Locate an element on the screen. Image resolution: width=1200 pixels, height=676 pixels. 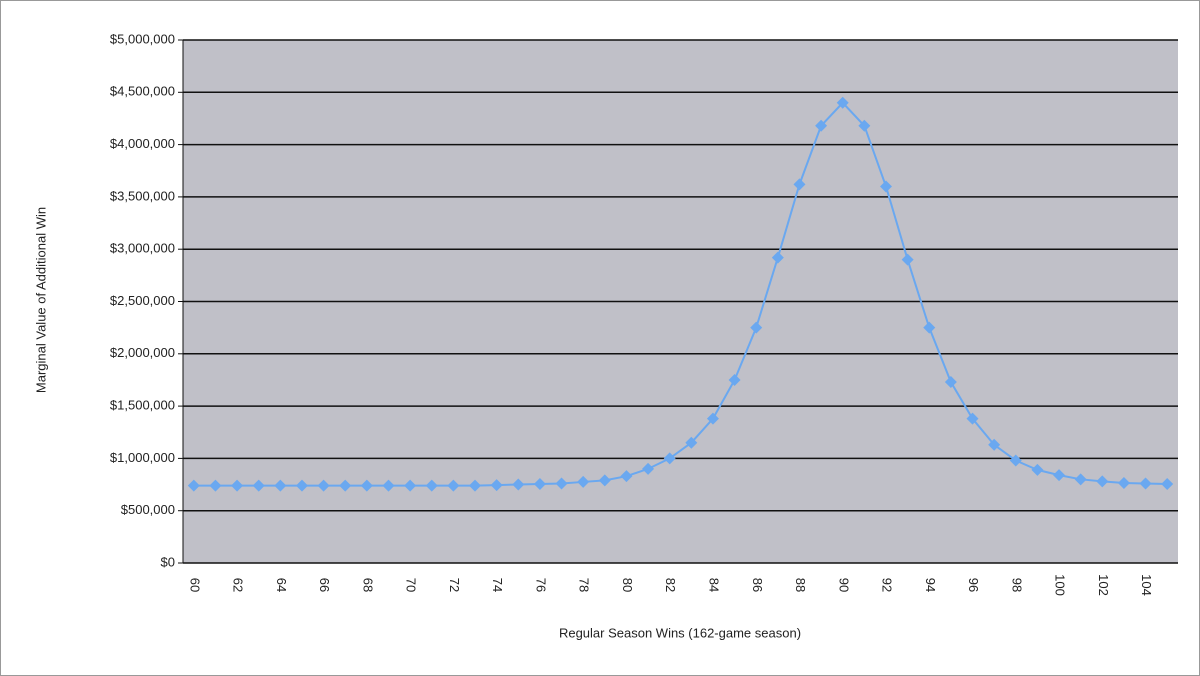
x-tick-label: 94 is located at coordinates (930, 585).